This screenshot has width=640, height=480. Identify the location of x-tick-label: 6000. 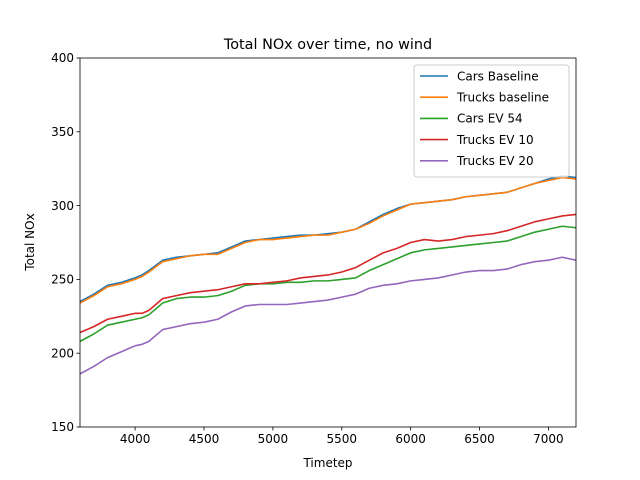
(410, 439).